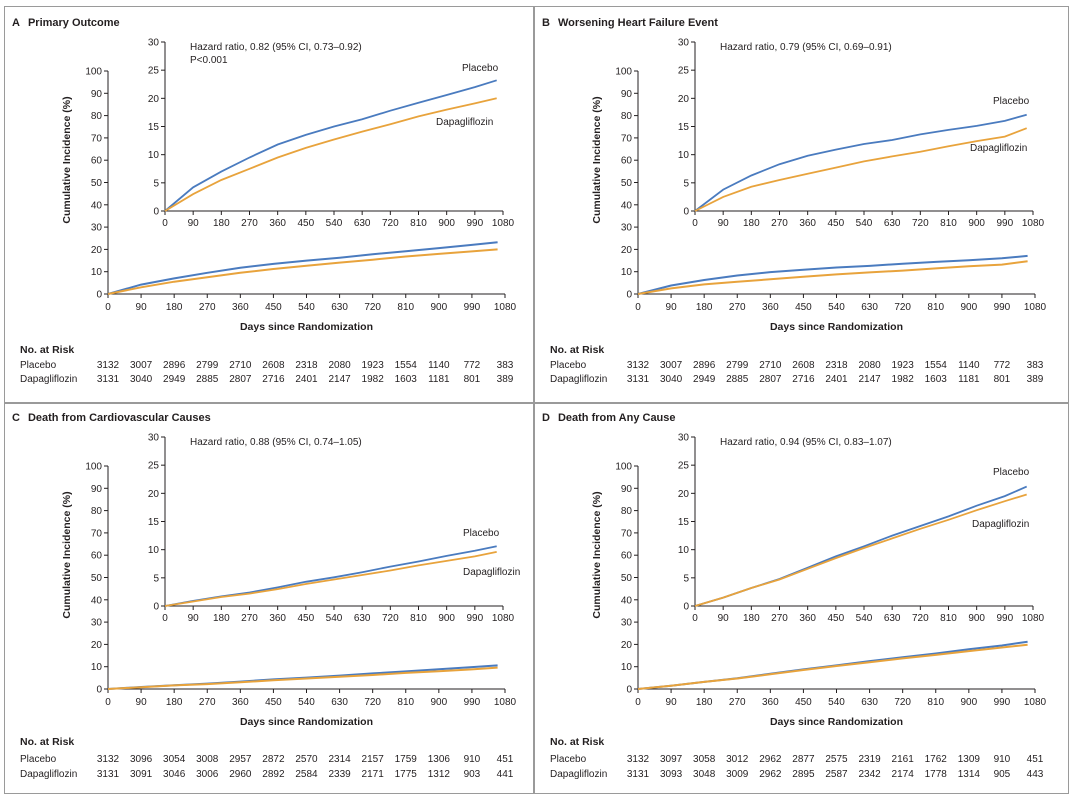  What do you see at coordinates (174, 759) in the screenshot?
I see `risk-value: 3054` at bounding box center [174, 759].